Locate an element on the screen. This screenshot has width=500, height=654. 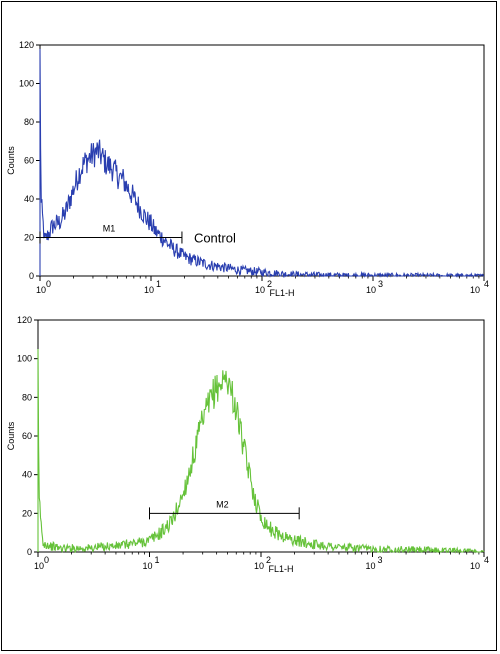
gate-label: M1 is located at coordinates (109, 229).